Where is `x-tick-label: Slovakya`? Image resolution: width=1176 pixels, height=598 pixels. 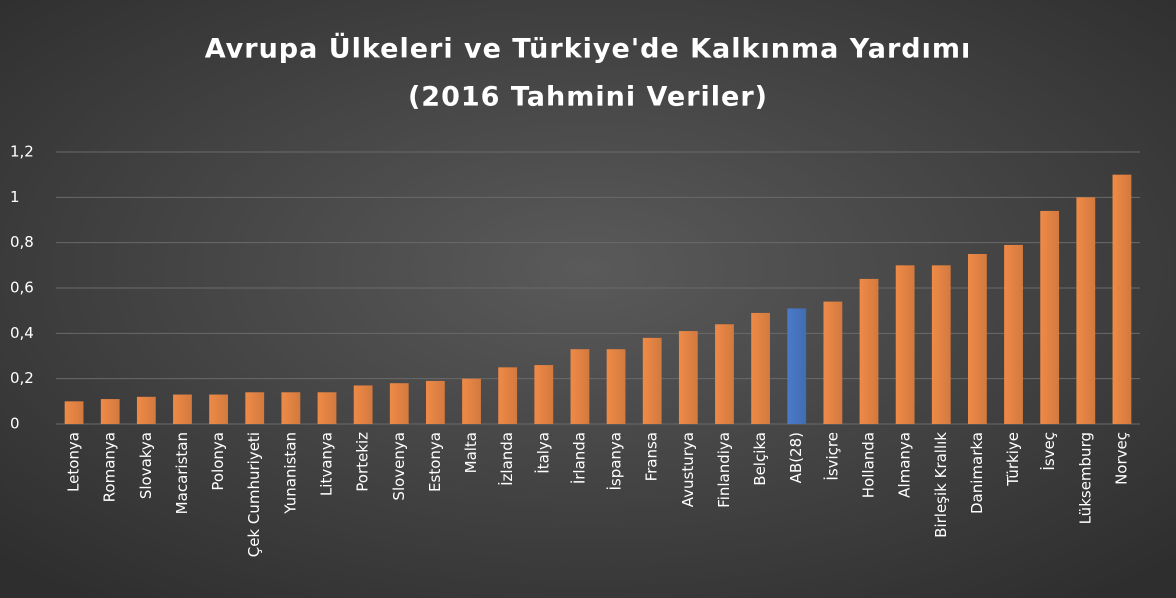
x-tick-label: Slovakya is located at coordinates (146, 465).